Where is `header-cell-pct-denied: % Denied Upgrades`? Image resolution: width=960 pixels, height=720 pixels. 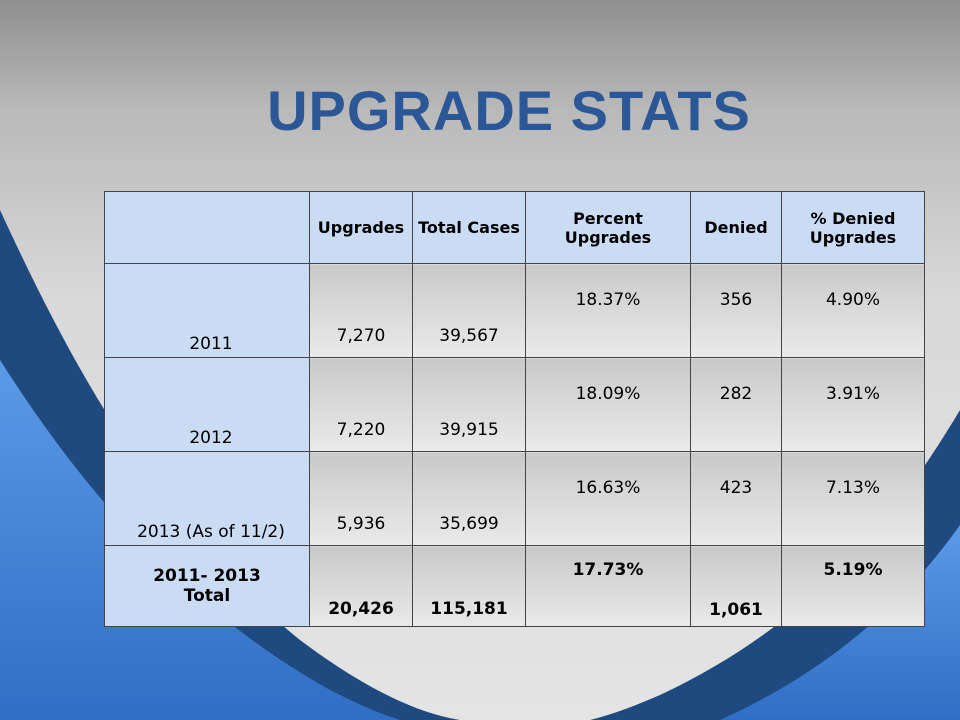
header-cell-pct-denied: % Denied Upgrades is located at coordinates (853, 227).